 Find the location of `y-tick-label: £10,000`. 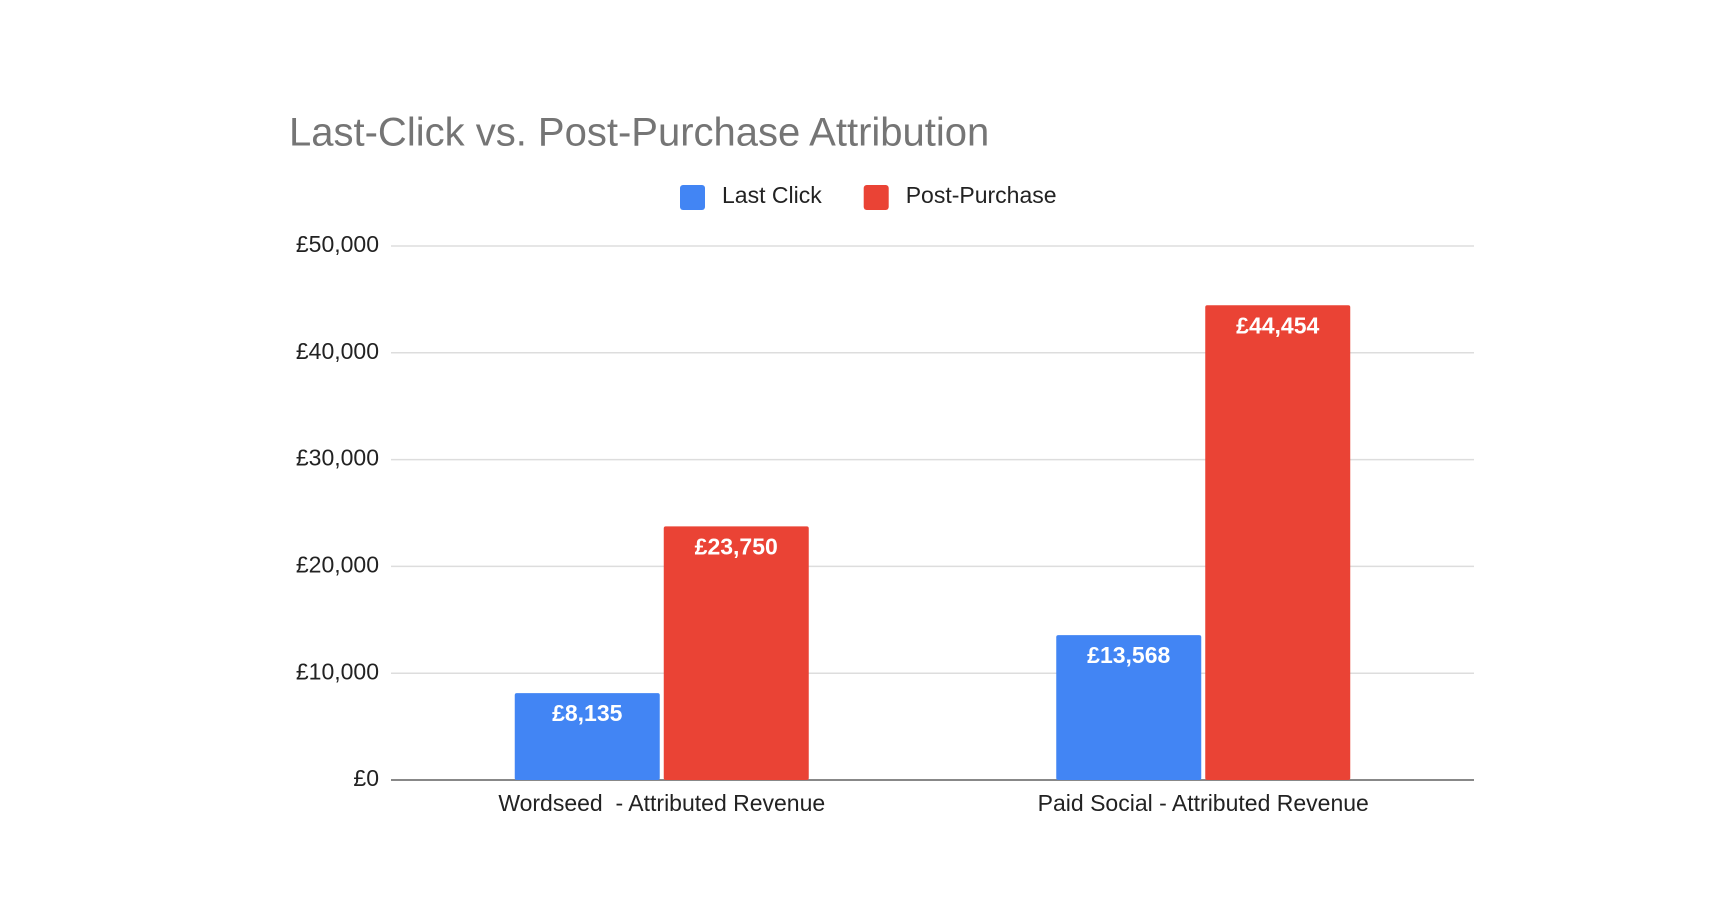

y-tick-label: £10,000 is located at coordinates (337, 671).